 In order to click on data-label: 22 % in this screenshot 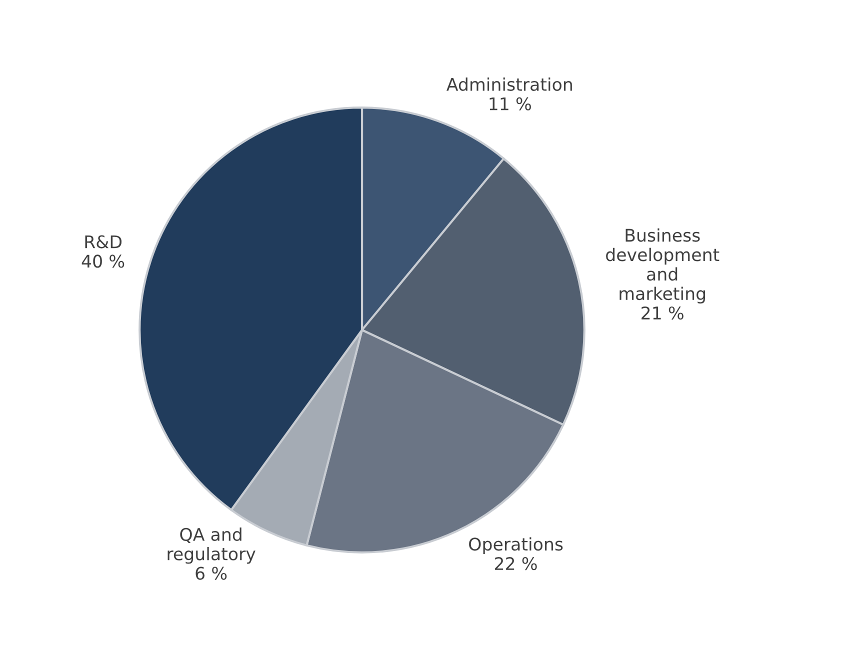, I will do `click(516, 563)`.